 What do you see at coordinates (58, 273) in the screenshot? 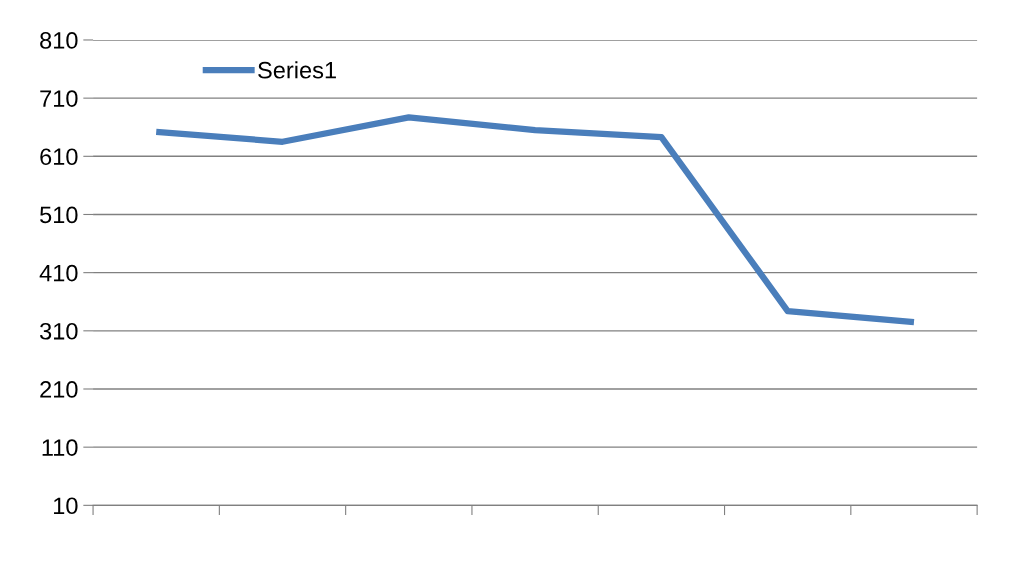
I see `y-tick-label: 410` at bounding box center [58, 273].